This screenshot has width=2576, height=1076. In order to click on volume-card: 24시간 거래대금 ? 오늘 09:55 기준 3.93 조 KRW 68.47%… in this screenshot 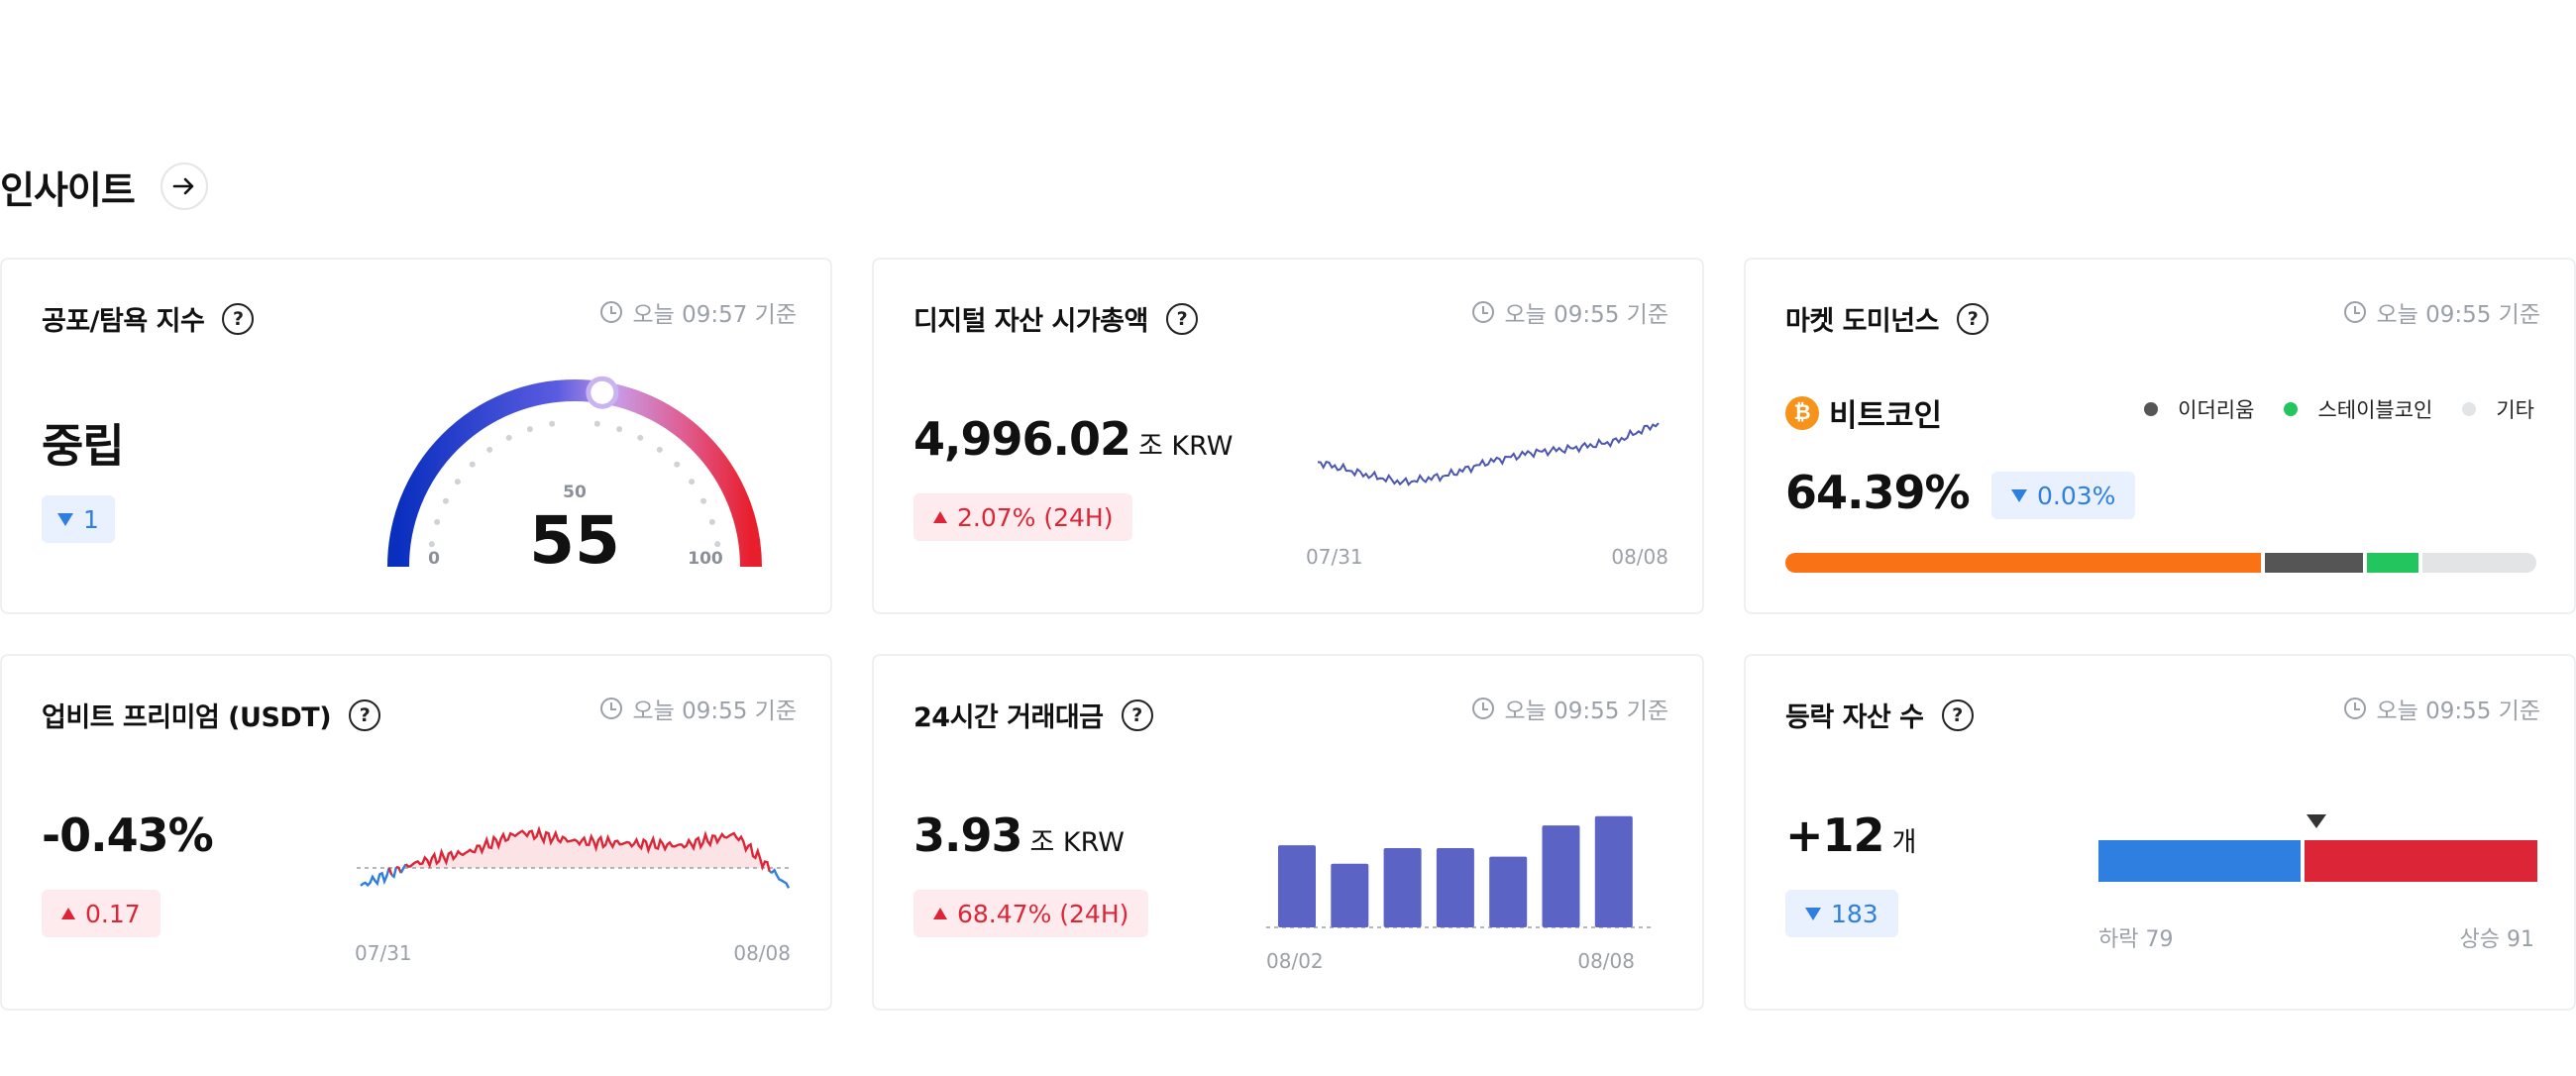, I will do `click(1288, 832)`.